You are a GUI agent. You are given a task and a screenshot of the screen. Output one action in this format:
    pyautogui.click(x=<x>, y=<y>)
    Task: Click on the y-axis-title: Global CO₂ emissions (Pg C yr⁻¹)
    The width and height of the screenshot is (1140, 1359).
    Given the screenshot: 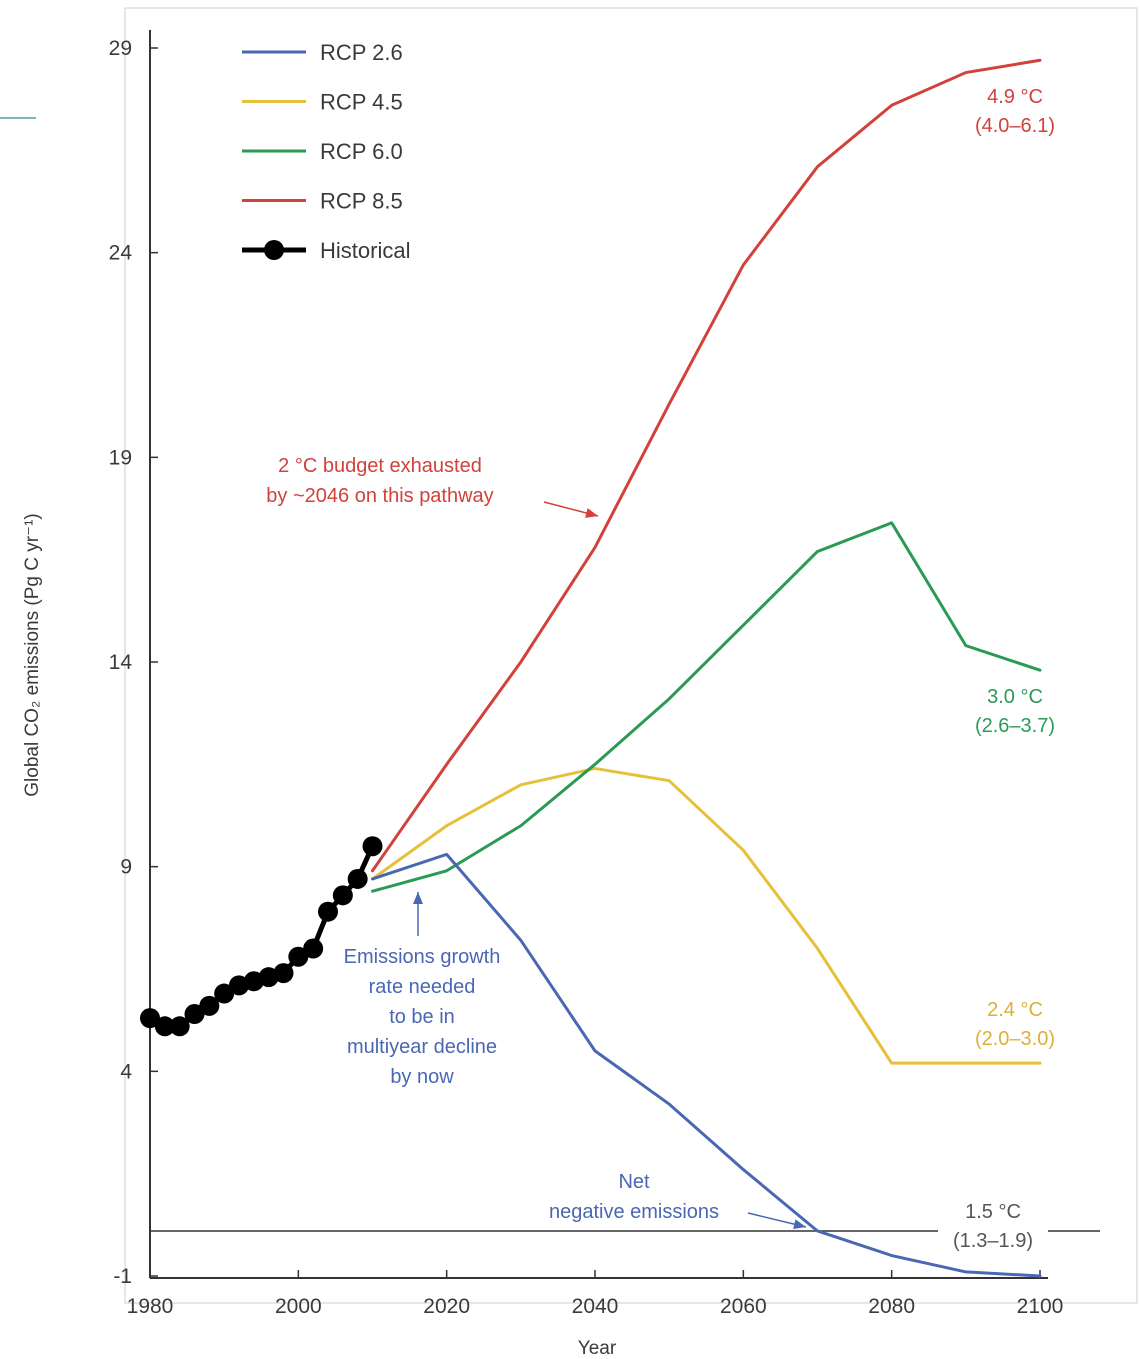 What is the action you would take?
    pyautogui.click(x=32, y=654)
    